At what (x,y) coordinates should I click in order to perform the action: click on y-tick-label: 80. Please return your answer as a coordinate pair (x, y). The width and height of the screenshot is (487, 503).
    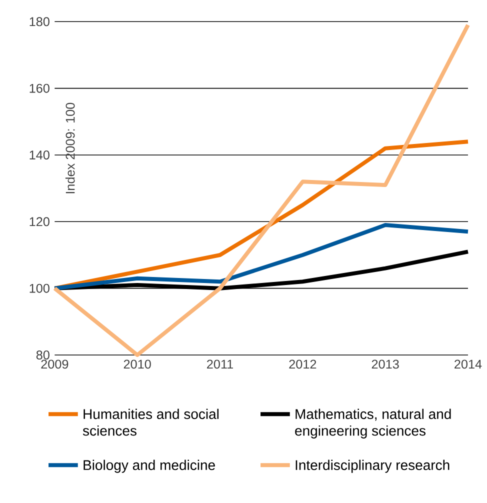
    Looking at the image, I should click on (43, 355).